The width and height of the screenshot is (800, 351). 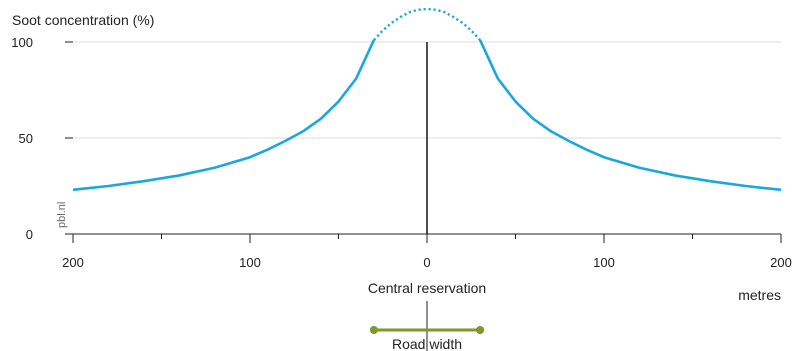 I want to click on x-tick-label-0: 200, so click(x=73, y=262).